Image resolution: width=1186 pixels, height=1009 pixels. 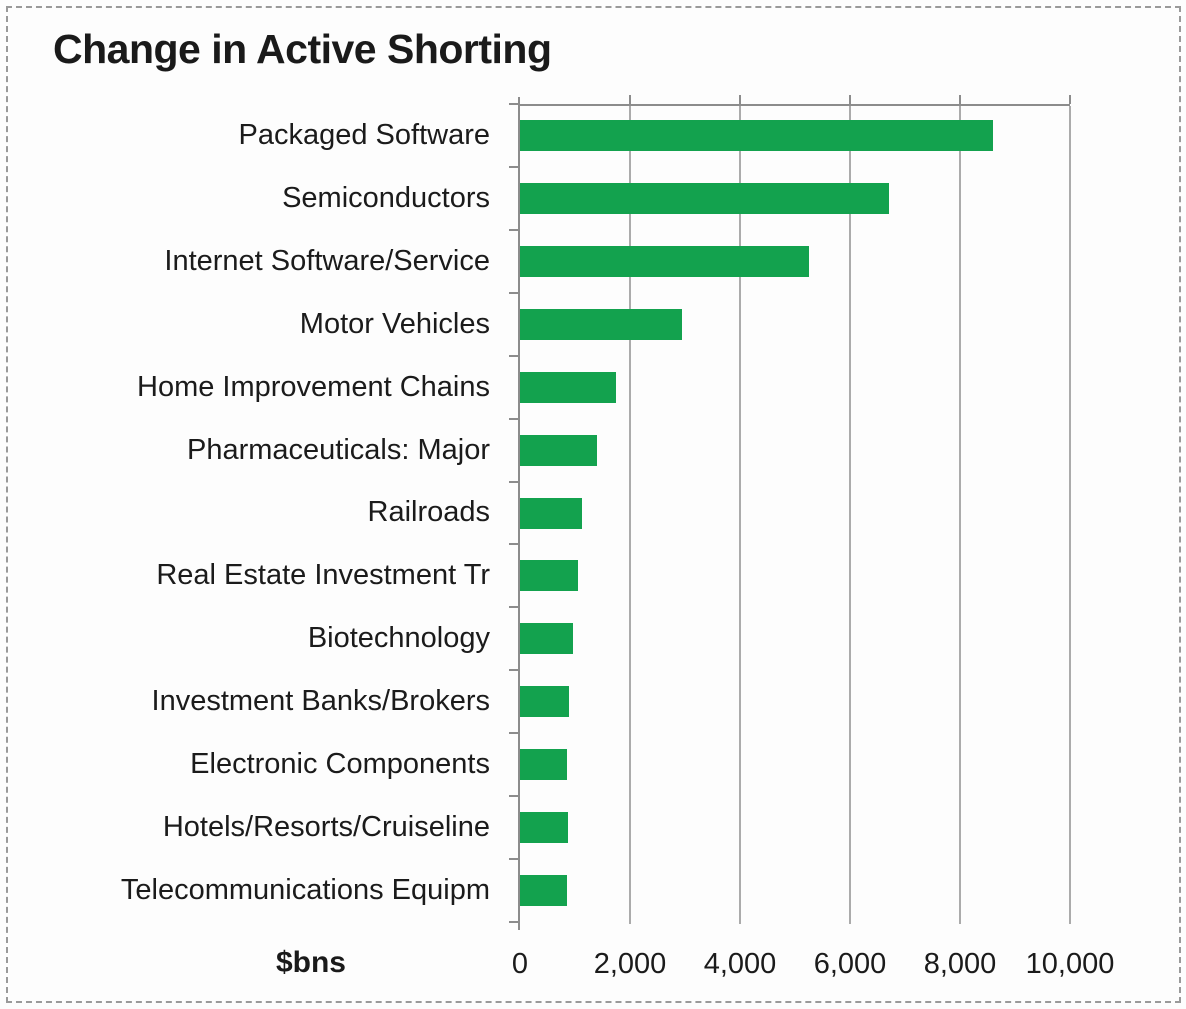 I want to click on x-tick-label: 6,000, so click(x=850, y=964).